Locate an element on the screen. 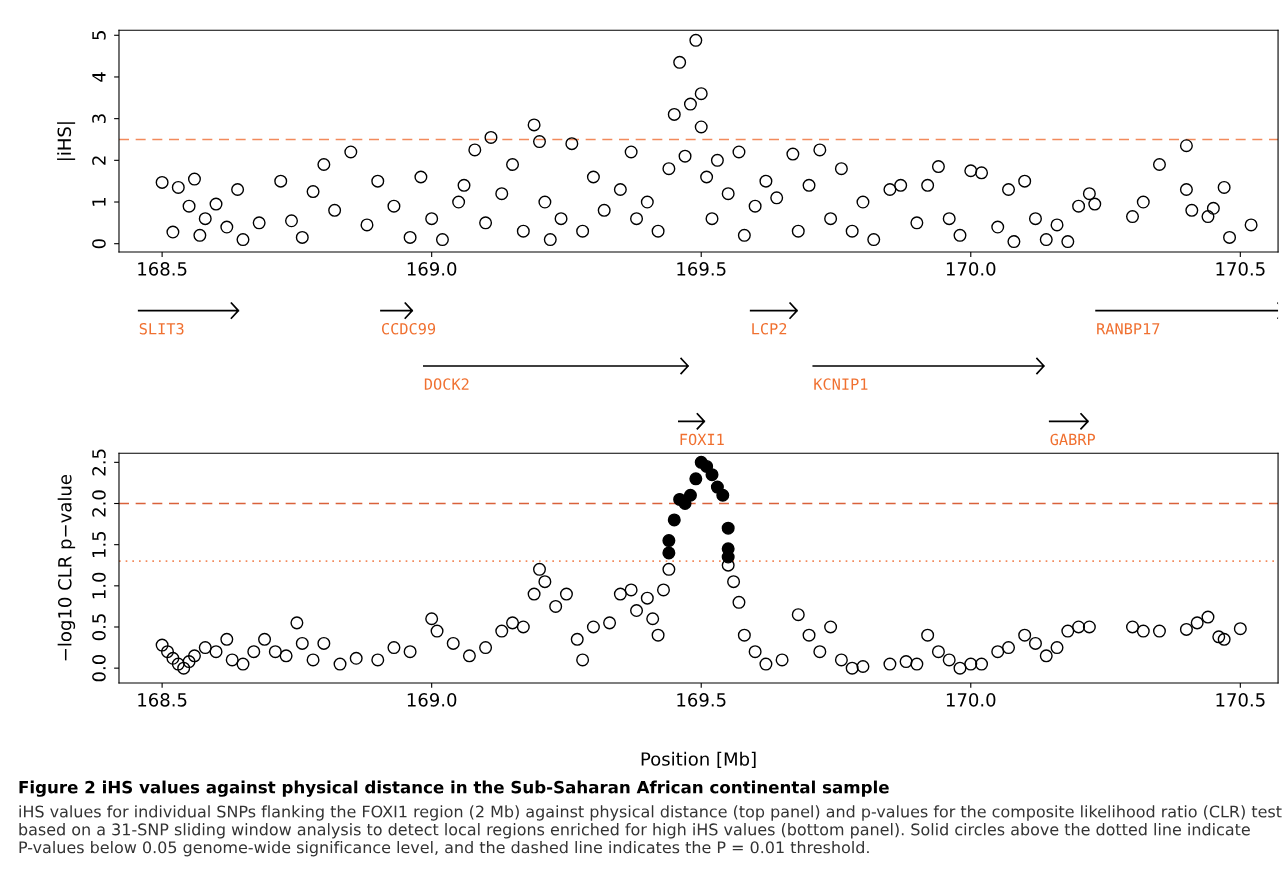 This screenshot has height=880, width=1285. text: SLIT3 is located at coordinates (161, 328).